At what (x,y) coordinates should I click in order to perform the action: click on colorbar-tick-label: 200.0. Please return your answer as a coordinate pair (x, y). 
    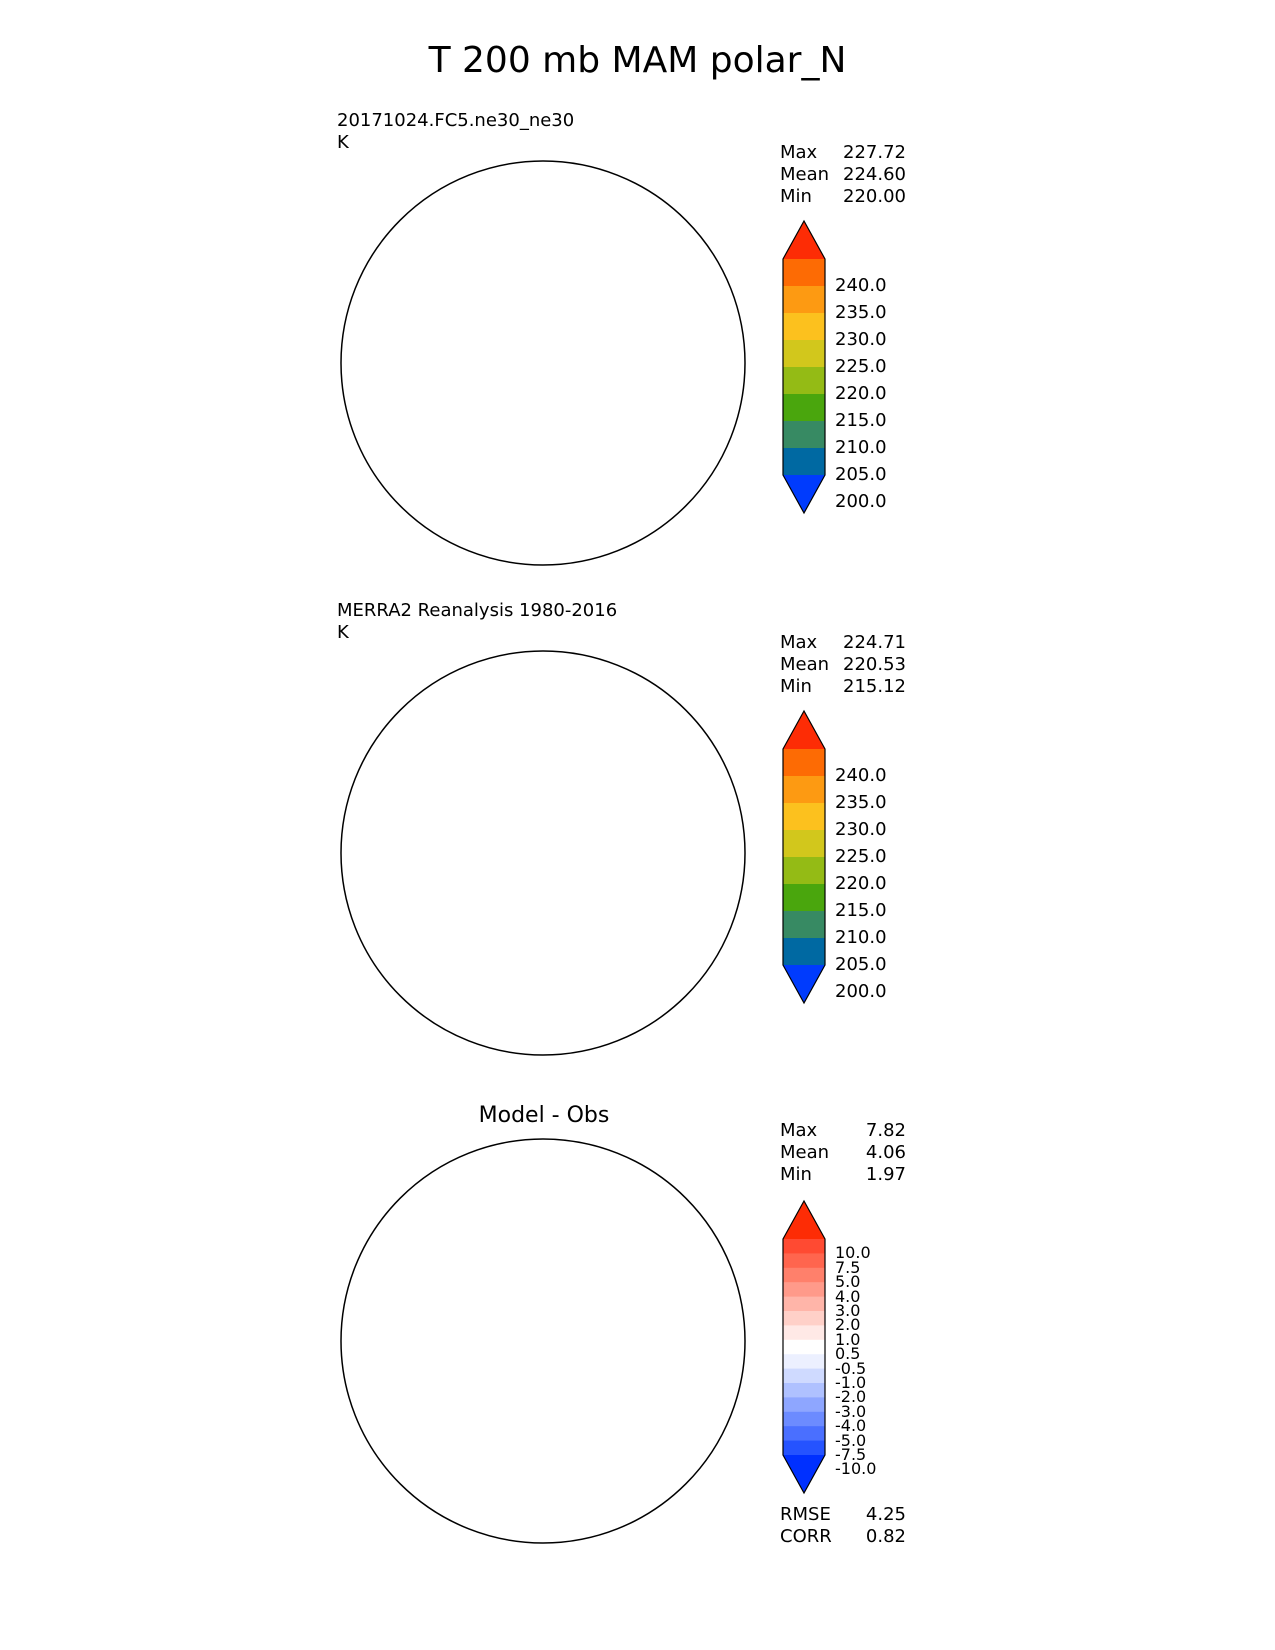
    Looking at the image, I should click on (861, 501).